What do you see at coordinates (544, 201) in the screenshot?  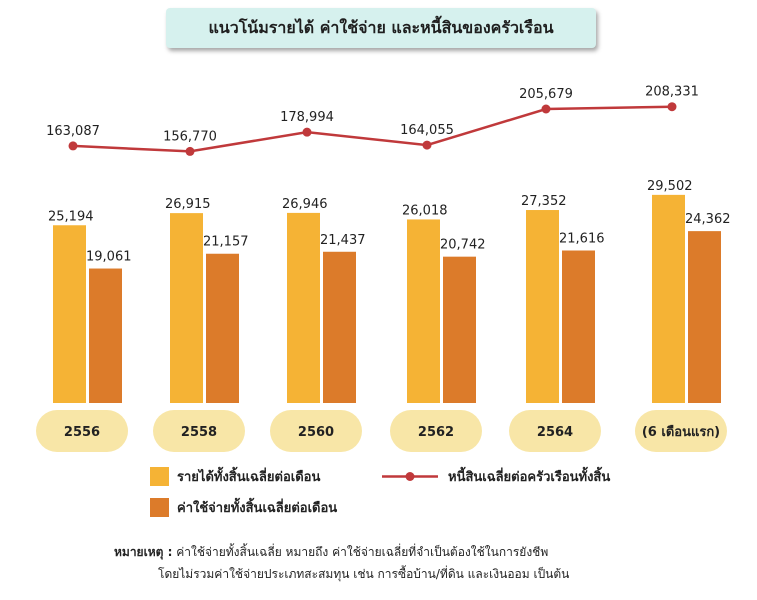 I see `income-value-label: 27,352` at bounding box center [544, 201].